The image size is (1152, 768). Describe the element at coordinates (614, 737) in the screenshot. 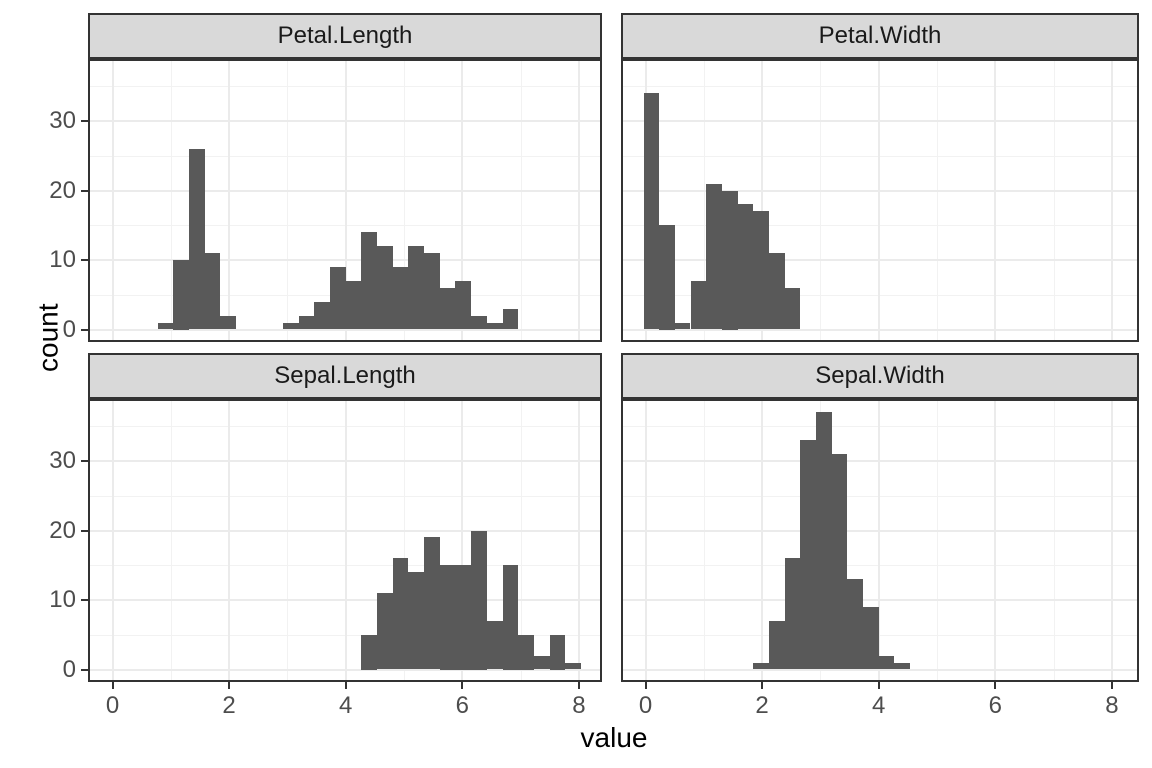

I see `x-axis-title: value` at that location.